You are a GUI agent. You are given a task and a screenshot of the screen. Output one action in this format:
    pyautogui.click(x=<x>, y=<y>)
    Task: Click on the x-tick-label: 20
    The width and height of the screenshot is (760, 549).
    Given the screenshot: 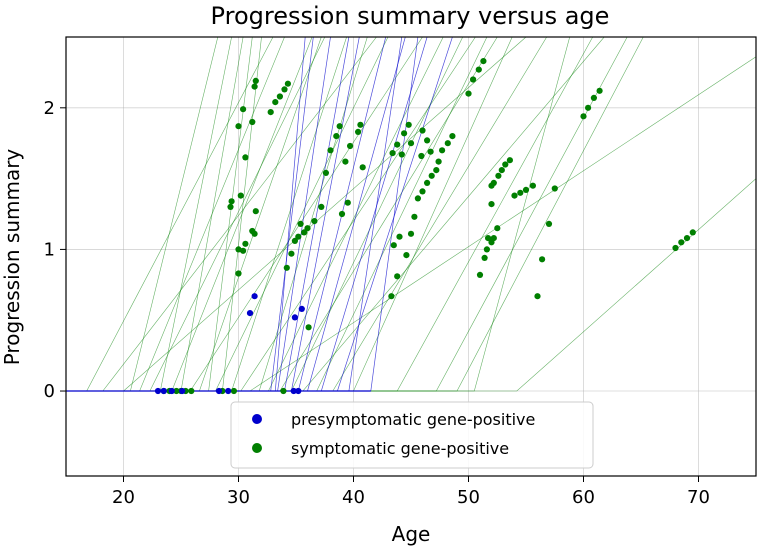 What is the action you would take?
    pyautogui.click(x=123, y=497)
    